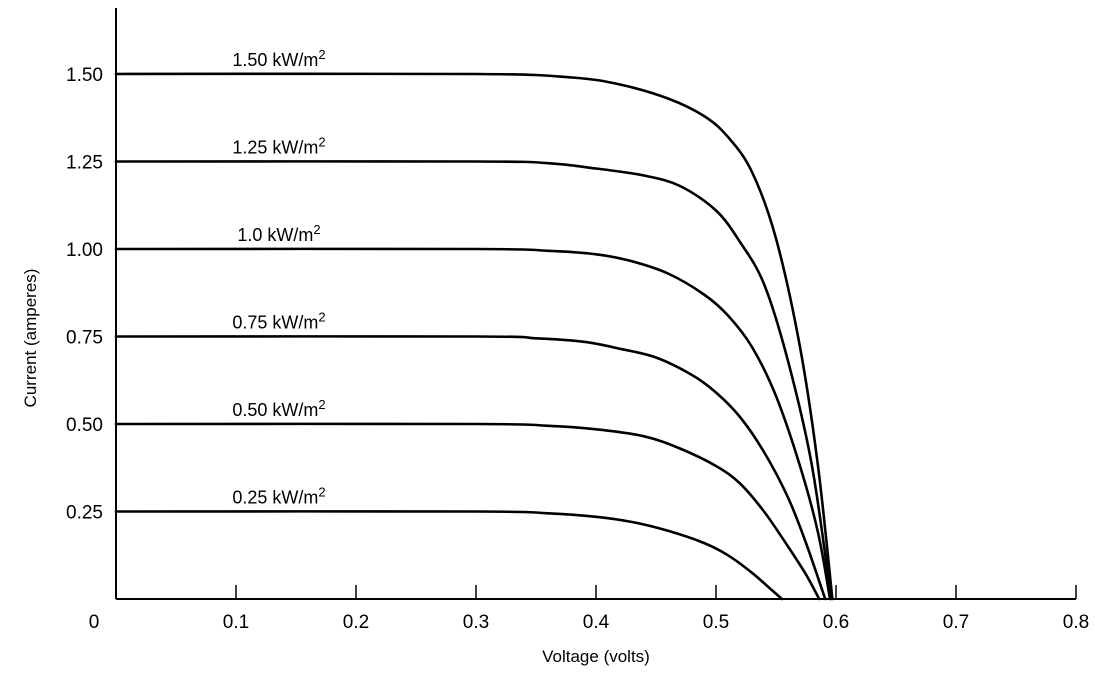 This screenshot has height=673, width=1095. I want to click on series-label: 0.75 kW/m2, so click(278, 321).